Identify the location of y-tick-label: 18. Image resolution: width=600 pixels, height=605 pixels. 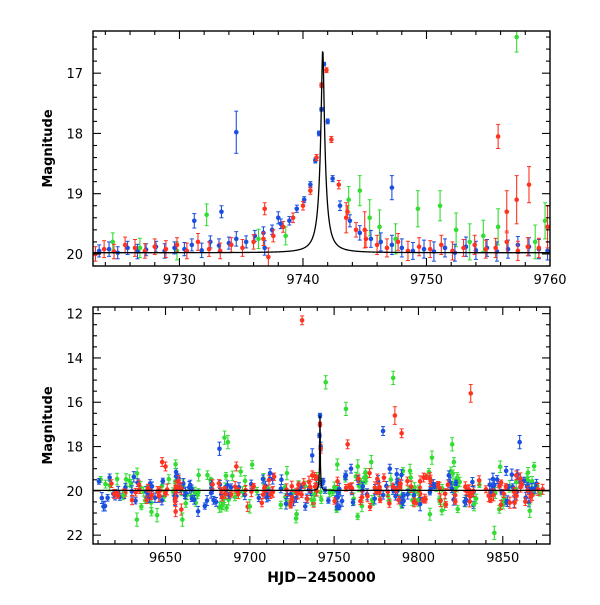
(74, 134).